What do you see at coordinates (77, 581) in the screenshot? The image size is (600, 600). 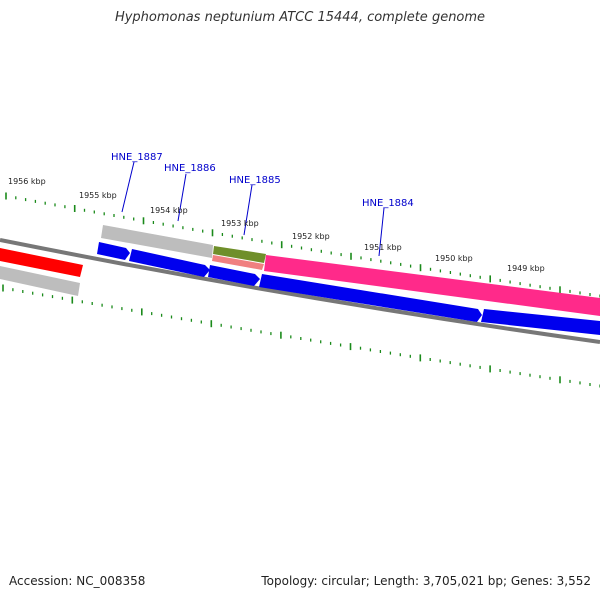 I see `accession-label: Accession: NC_008358` at bounding box center [77, 581].